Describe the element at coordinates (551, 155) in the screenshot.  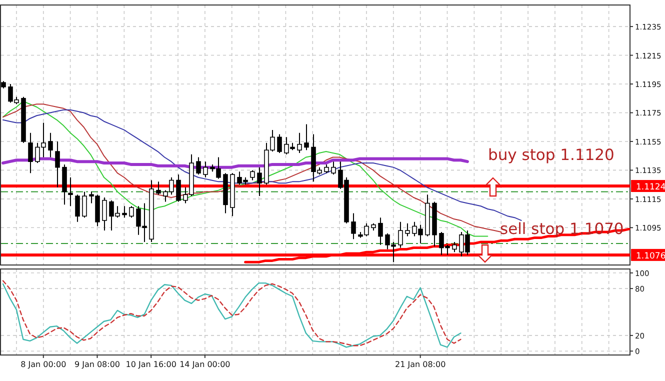
I see `annotation: buy stop 1.1120` at that location.